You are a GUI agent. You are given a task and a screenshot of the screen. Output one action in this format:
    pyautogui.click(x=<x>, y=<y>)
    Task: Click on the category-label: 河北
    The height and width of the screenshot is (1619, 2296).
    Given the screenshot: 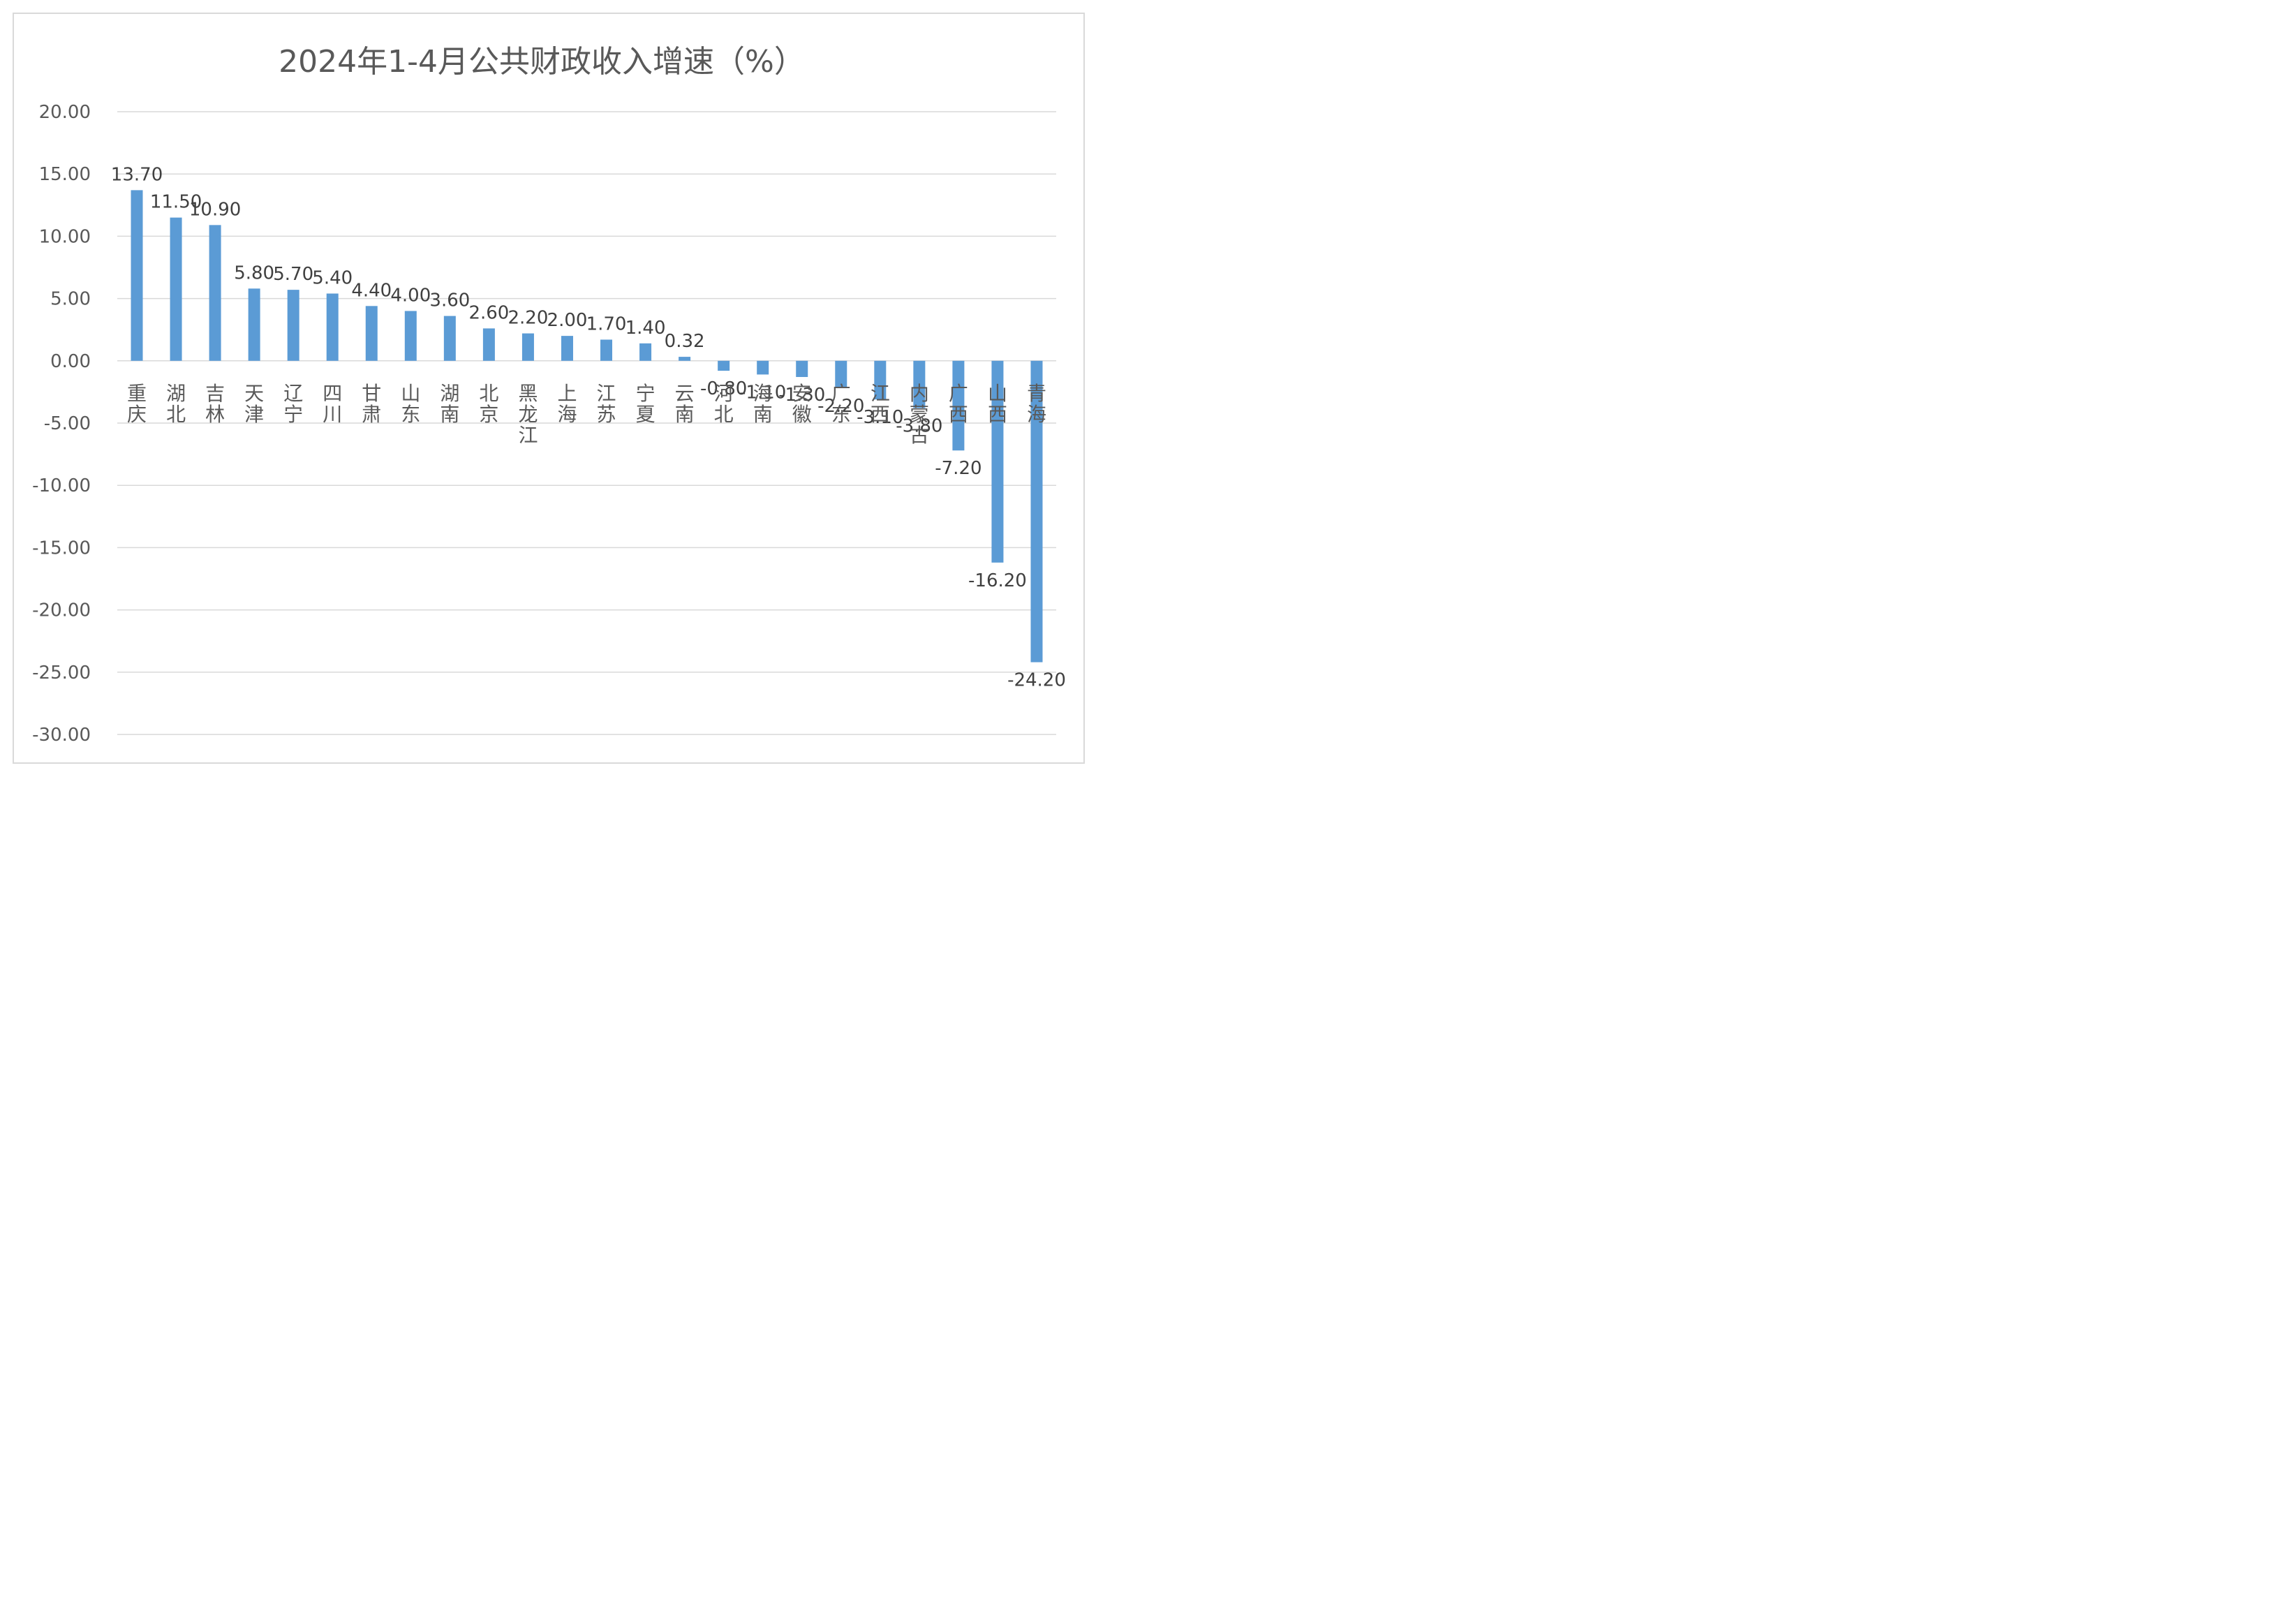 What is the action you would take?
    pyautogui.click(x=724, y=404)
    